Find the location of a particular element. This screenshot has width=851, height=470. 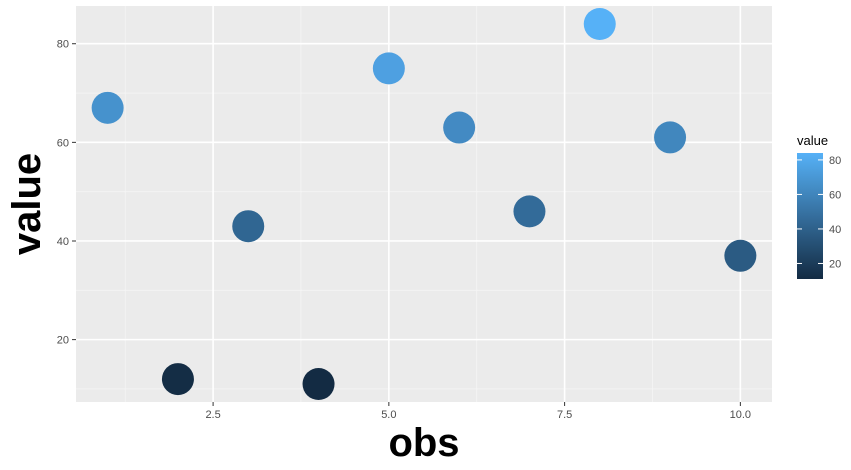

y-axis: 20 40 60 80 is located at coordinates (66, 193).